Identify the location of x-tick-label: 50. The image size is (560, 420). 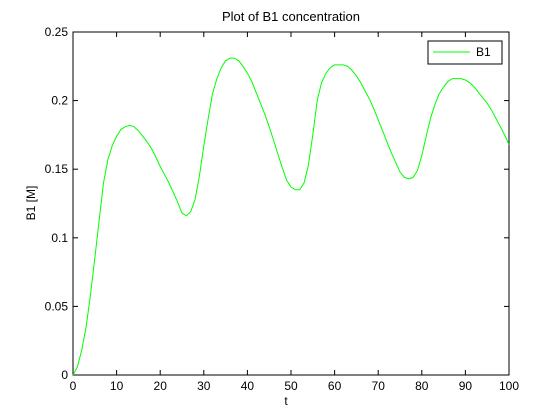
(291, 386).